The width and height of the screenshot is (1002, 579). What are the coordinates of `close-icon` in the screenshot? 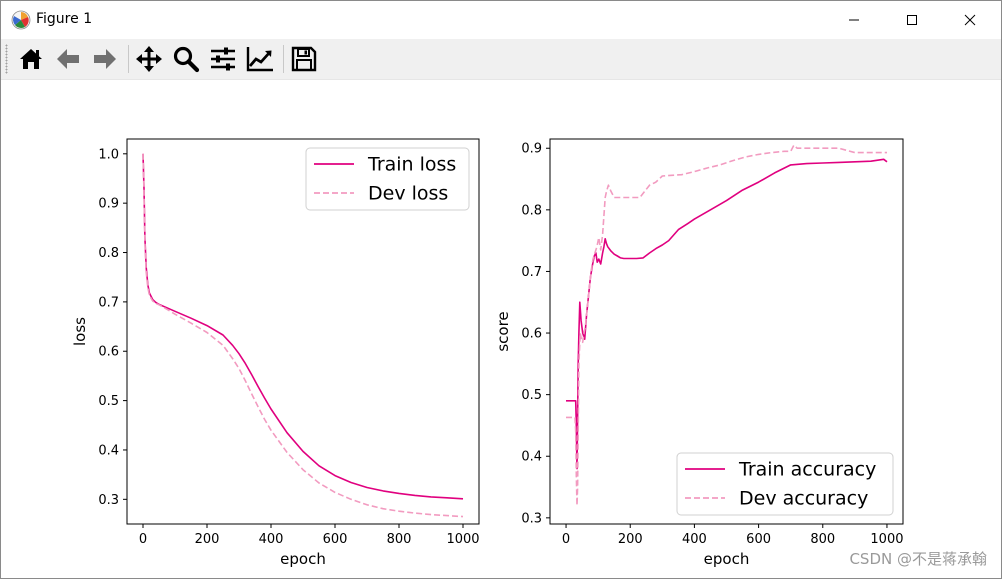 It's located at (970, 20).